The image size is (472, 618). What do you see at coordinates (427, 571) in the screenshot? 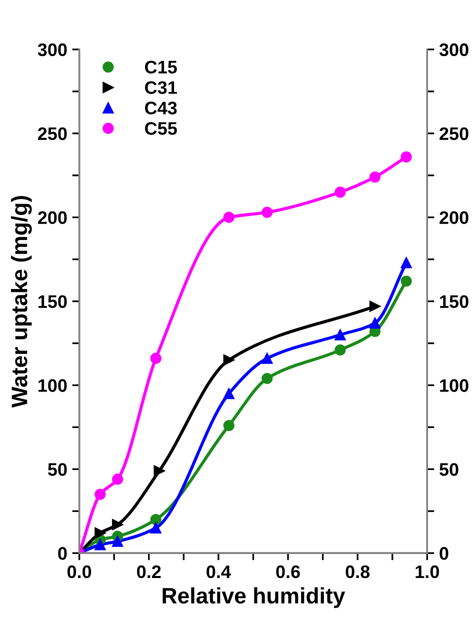
I see `x-tick-label: 1.0` at bounding box center [427, 571].